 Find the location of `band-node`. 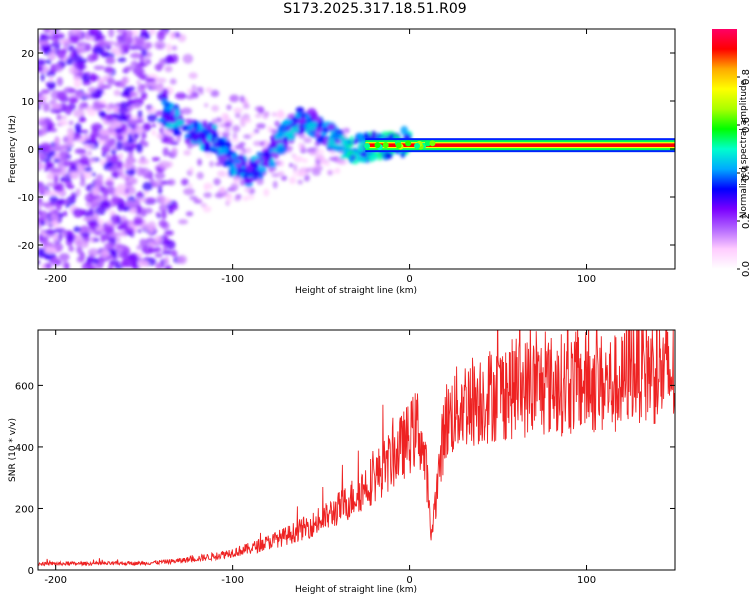

band-node is located at coordinates (427, 143).